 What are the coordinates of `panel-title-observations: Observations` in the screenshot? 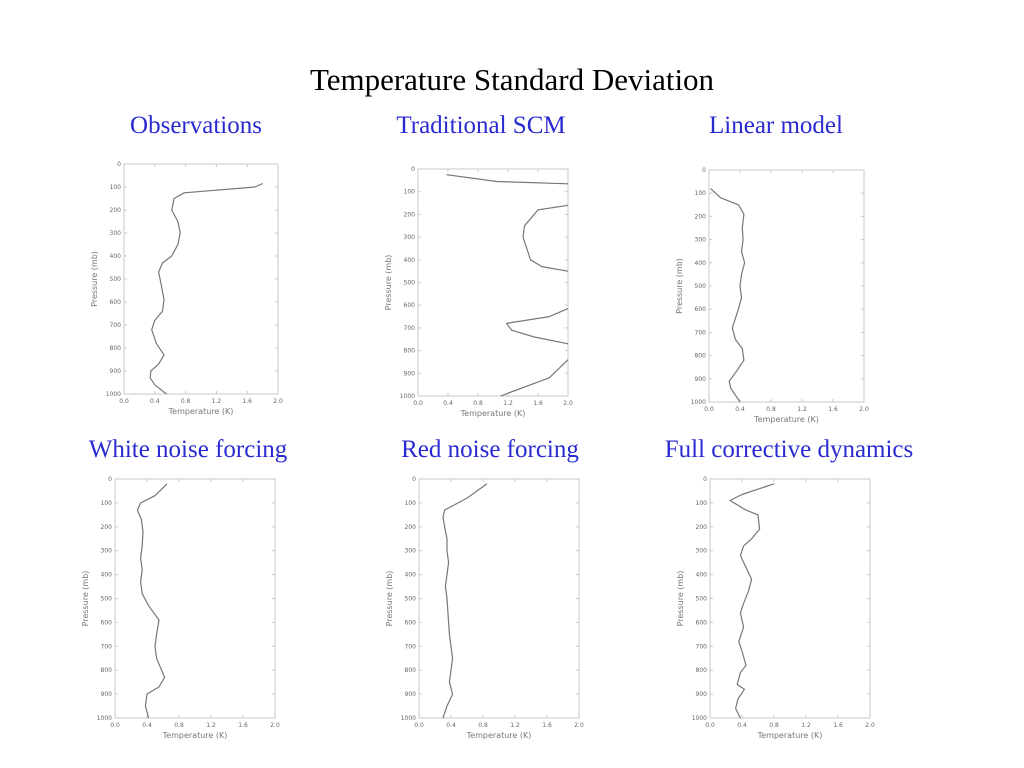 It's located at (196, 125).